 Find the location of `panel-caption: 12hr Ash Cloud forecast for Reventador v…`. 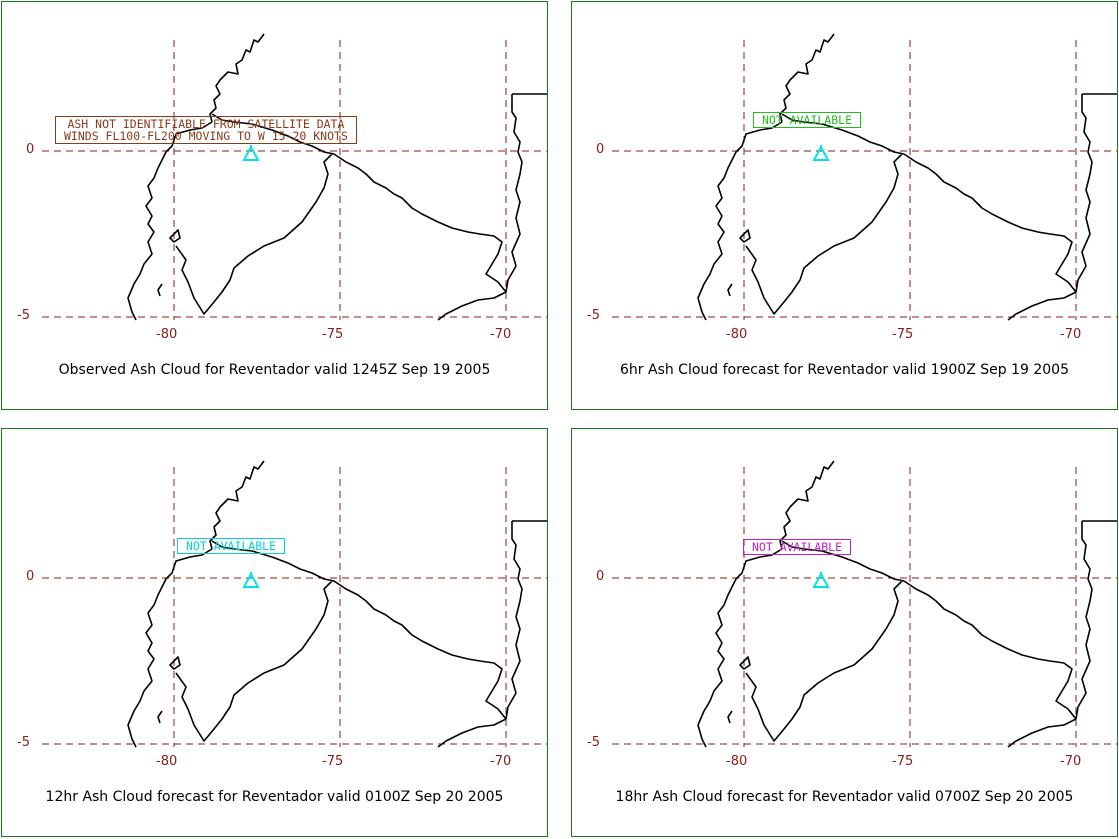

panel-caption: 12hr Ash Cloud forecast for Reventador v… is located at coordinates (274, 797).